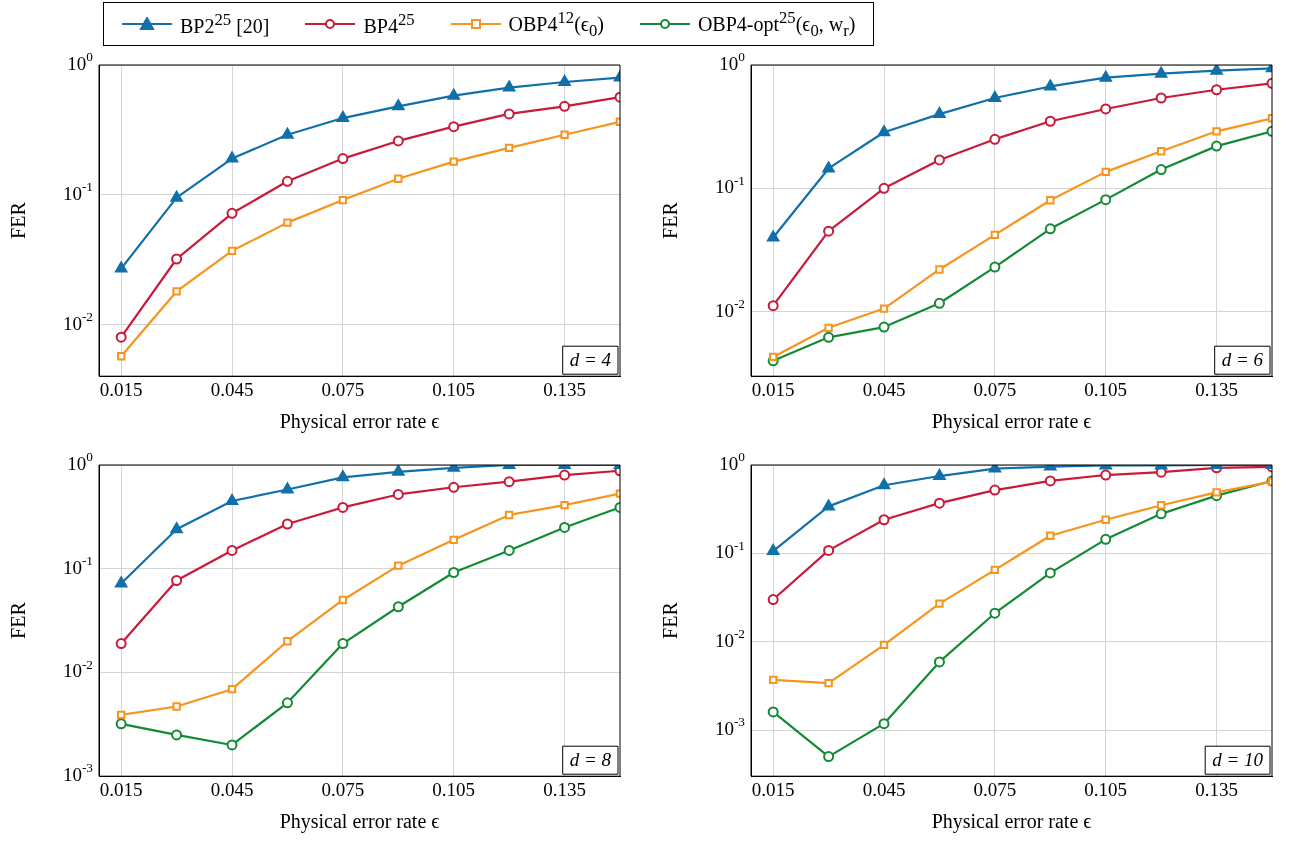 The height and width of the screenshot is (844, 1293). What do you see at coordinates (1238, 760) in the screenshot?
I see `annotation: d = 10` at bounding box center [1238, 760].